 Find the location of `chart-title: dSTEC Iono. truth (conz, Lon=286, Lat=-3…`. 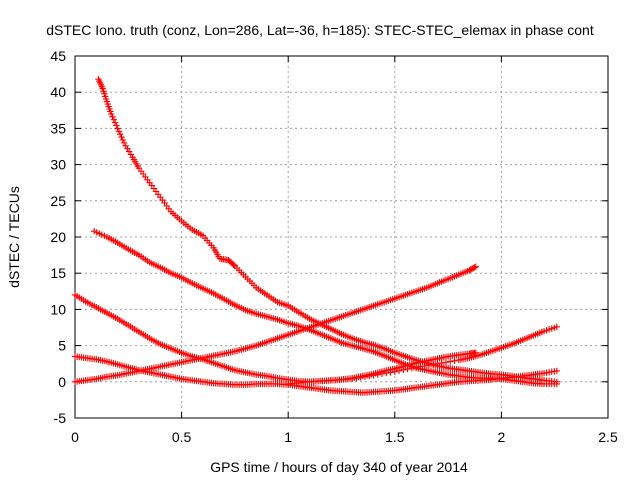

chart-title: dSTEC Iono. truth (conz, Lon=286, Lat=-3… is located at coordinates (320, 30).